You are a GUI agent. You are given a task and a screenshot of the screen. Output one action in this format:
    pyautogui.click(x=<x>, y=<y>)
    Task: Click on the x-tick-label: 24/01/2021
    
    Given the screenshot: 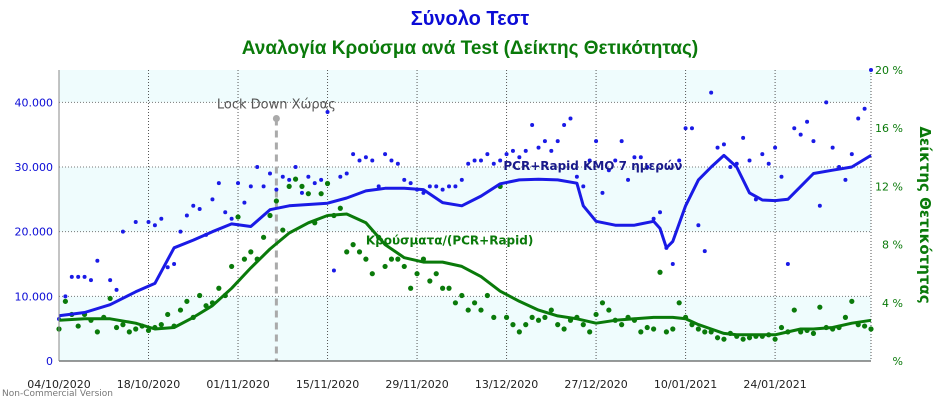 What is the action you would take?
    pyautogui.click(x=774, y=384)
    